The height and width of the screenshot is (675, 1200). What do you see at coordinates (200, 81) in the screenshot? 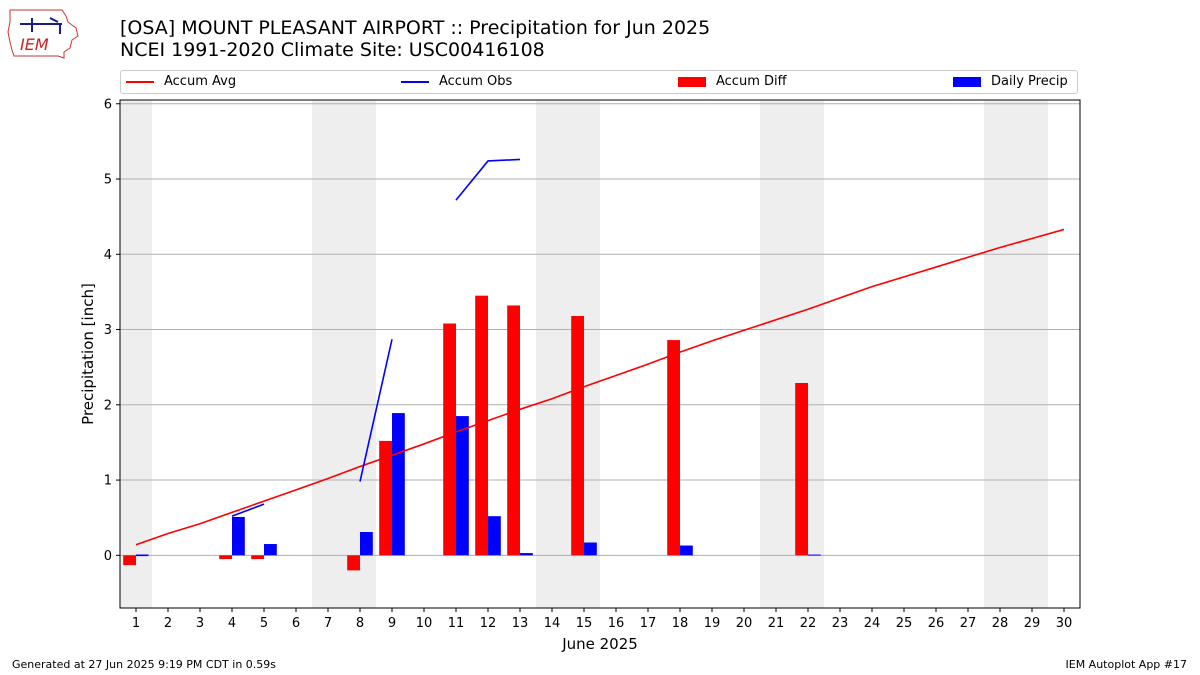
I see `legend-label: Accum Avg` at bounding box center [200, 81].